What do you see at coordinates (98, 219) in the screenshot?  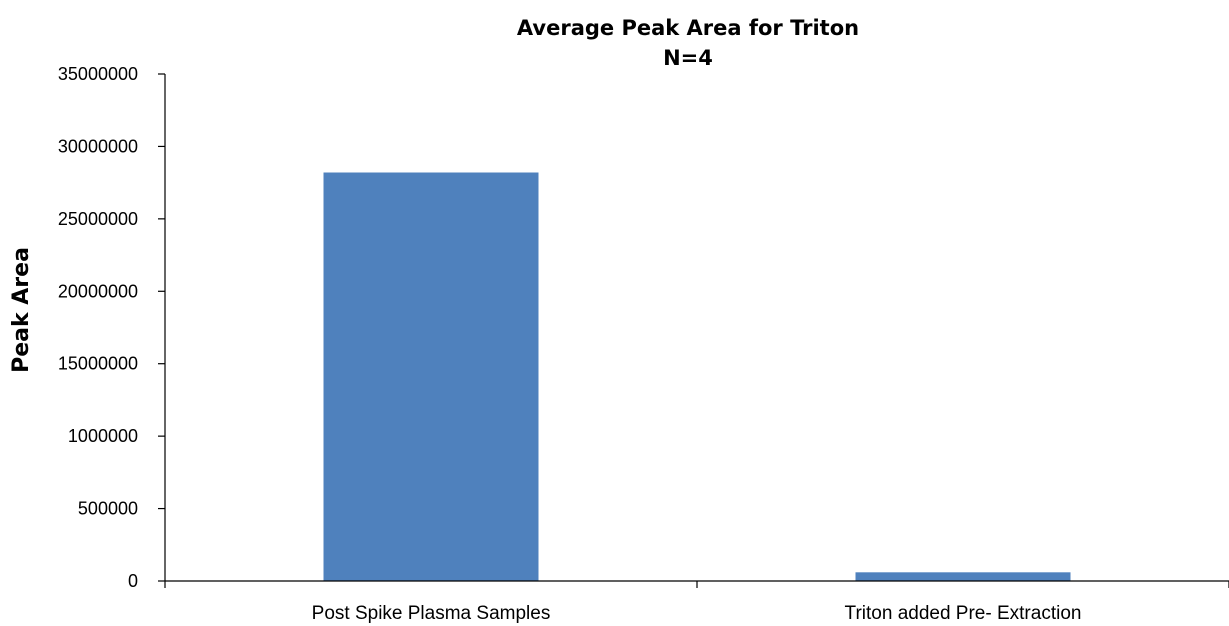 I see `y-tick-label: 25000000` at bounding box center [98, 219].